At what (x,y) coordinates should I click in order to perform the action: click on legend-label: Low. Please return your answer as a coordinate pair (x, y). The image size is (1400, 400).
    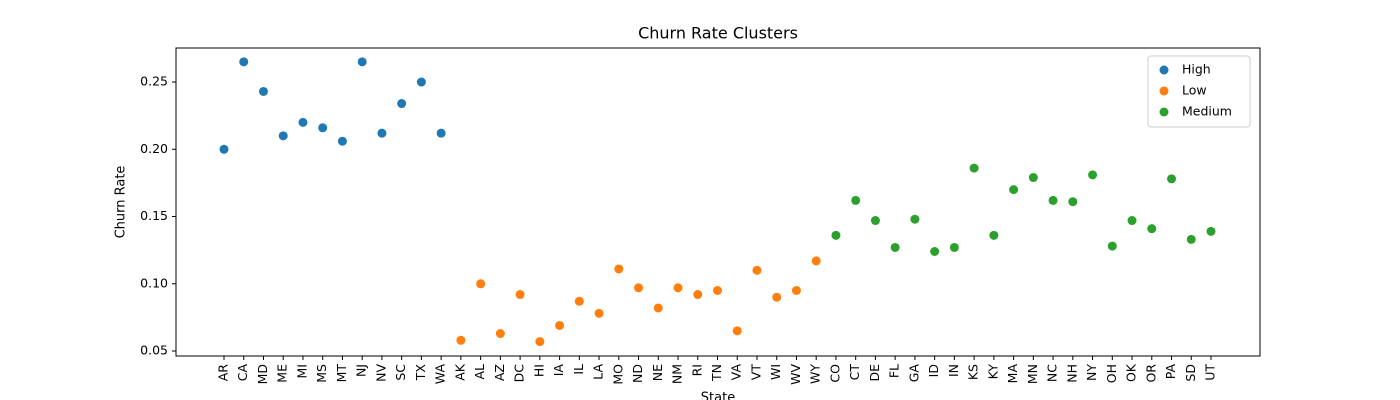
    Looking at the image, I should click on (1194, 90).